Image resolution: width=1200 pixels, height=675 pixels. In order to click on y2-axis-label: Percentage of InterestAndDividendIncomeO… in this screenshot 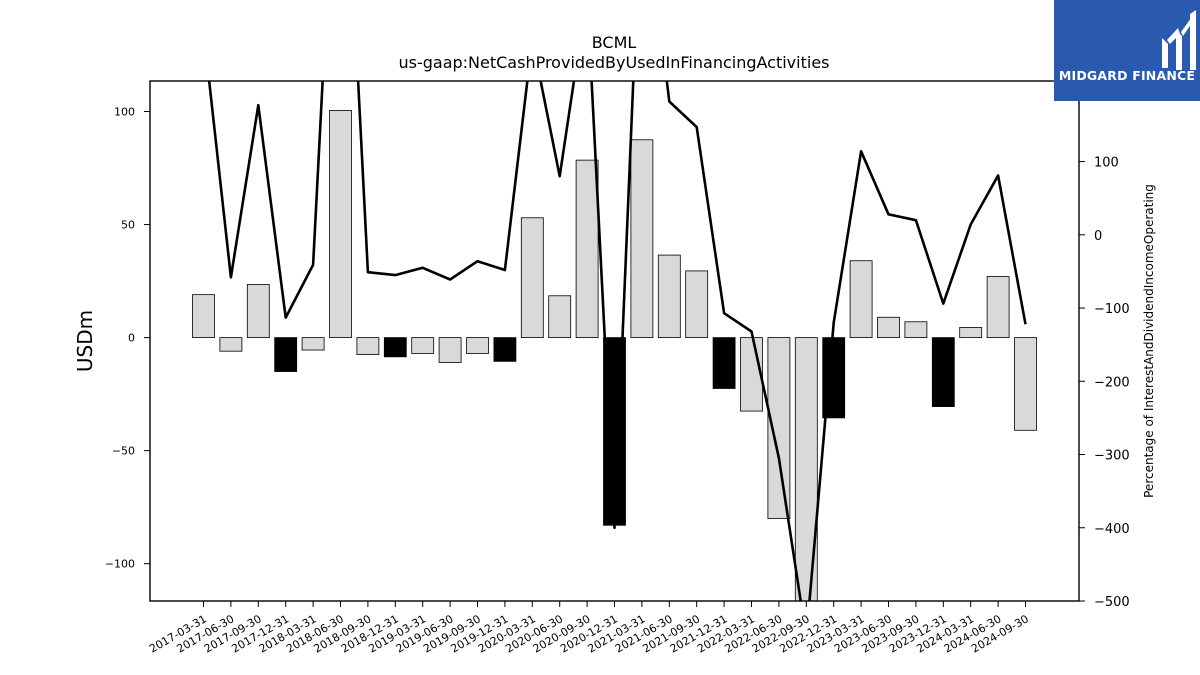, I will do `click(1149, 341)`.